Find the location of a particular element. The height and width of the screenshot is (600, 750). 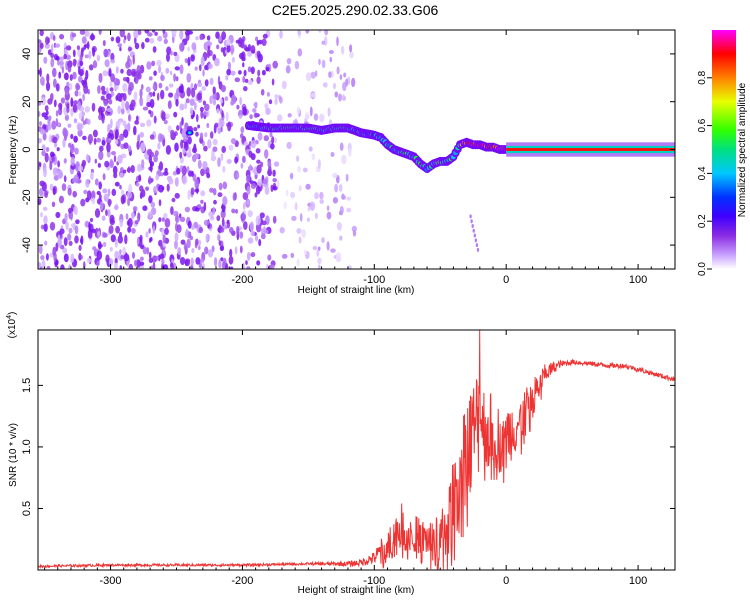

colorbar-tick-label: 0.8 is located at coordinates (702, 77).